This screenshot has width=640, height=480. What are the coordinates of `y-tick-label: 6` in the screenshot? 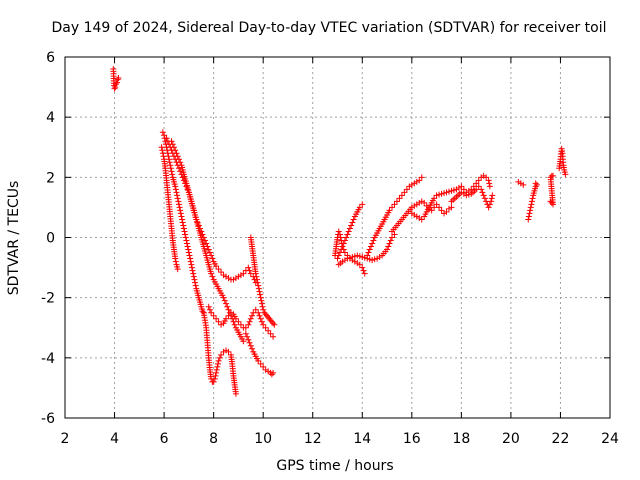 It's located at (50, 58).